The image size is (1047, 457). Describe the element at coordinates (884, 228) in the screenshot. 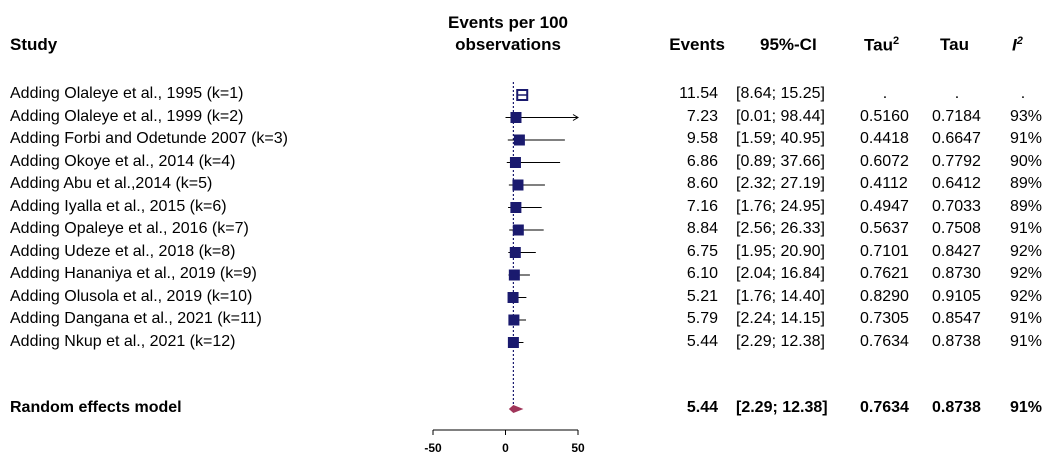

I see `row-tau2-value: 0.5637` at that location.